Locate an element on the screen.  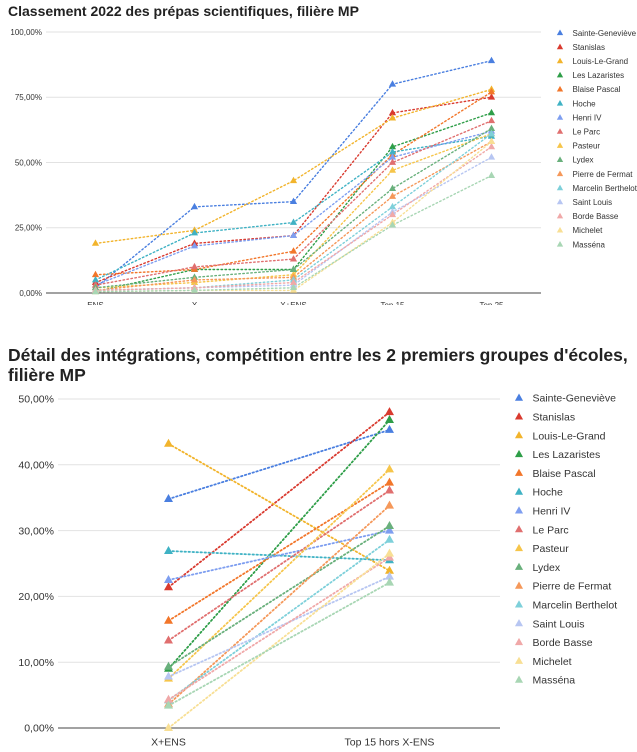
legend-label: Les Lazaristes is located at coordinates (567, 455).